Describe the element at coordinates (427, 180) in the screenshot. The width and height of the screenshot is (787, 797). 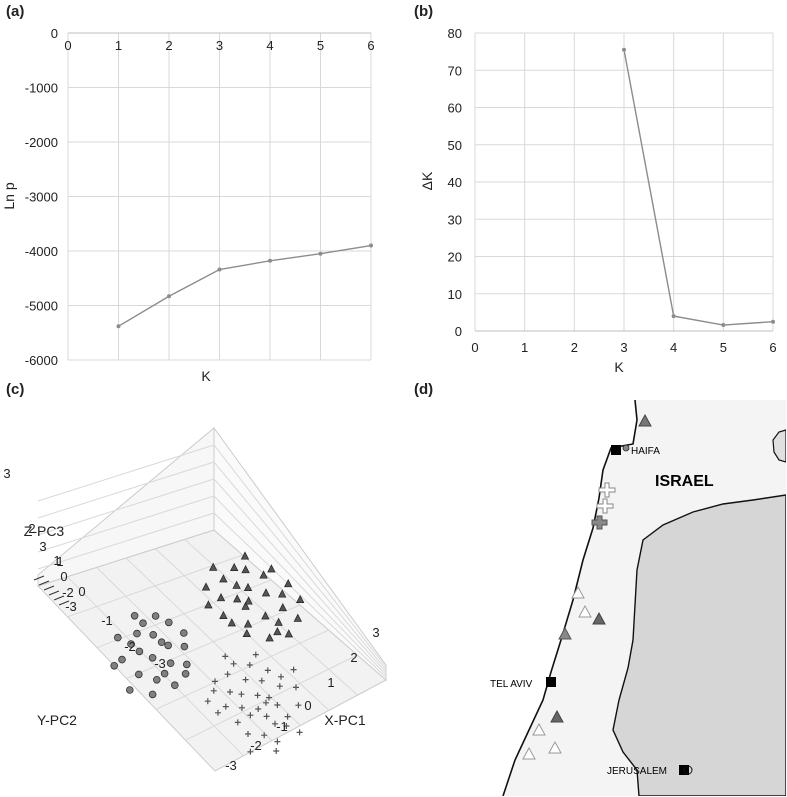
I see `y-axis-label: ΔK` at that location.